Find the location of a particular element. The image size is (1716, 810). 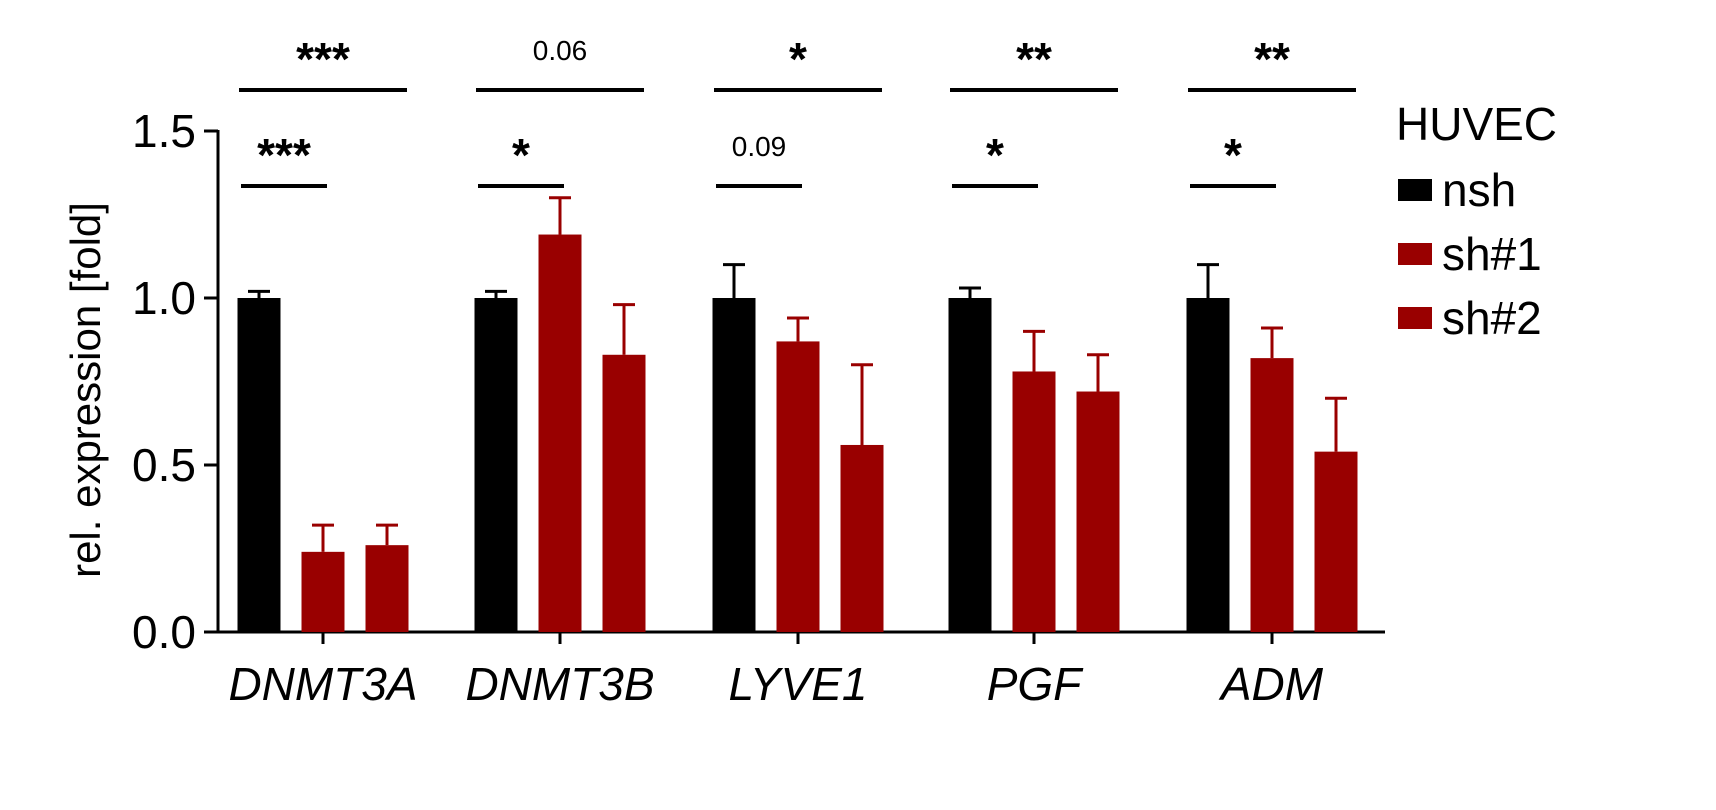

sig-label-lower: *** is located at coordinates (284, 155).